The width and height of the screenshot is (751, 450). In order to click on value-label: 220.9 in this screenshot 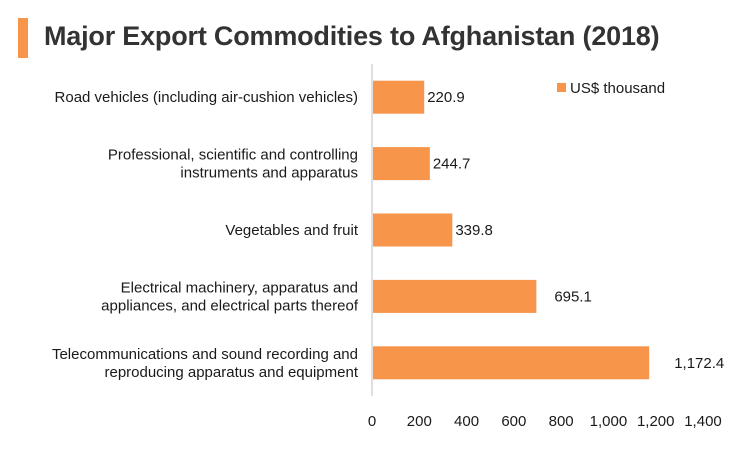, I will do `click(446, 97)`.